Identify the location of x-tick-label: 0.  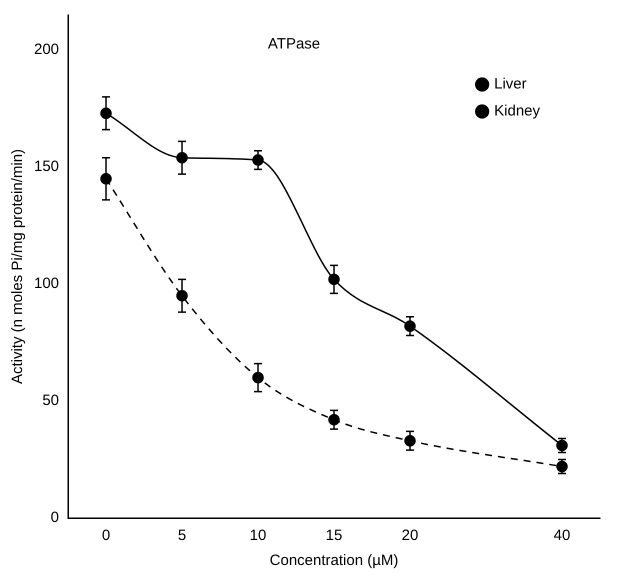
(106, 535).